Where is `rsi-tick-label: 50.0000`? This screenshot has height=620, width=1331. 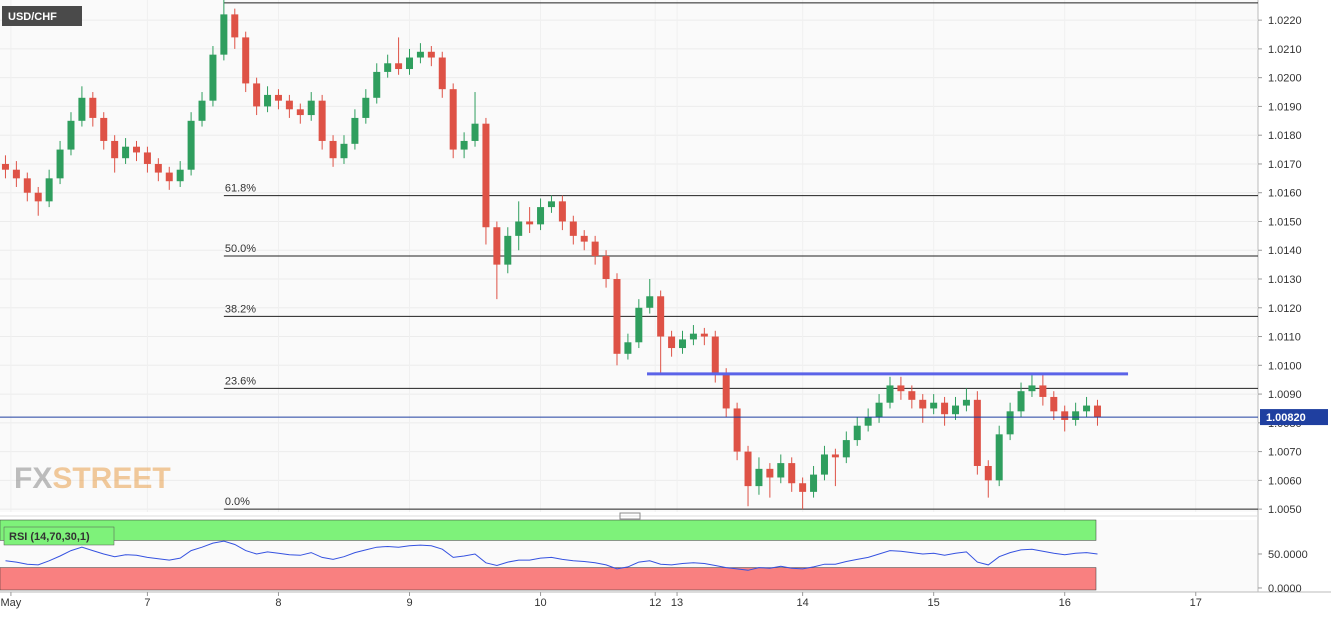
rsi-tick-label: 50.0000 is located at coordinates (1288, 555).